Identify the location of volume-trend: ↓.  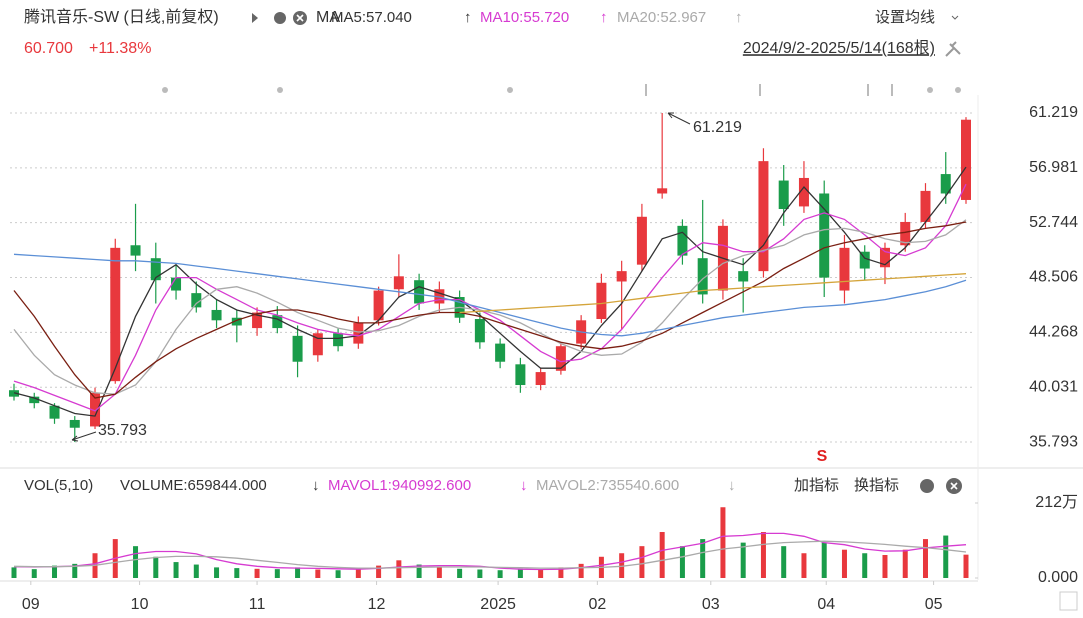
(316, 485).